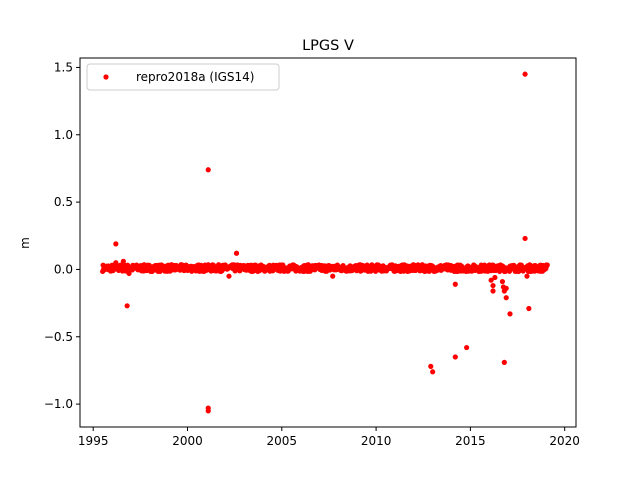 Image resolution: width=640 pixels, height=480 pixels. Describe the element at coordinates (564, 441) in the screenshot. I see `x-tick-label: 2020` at that location.